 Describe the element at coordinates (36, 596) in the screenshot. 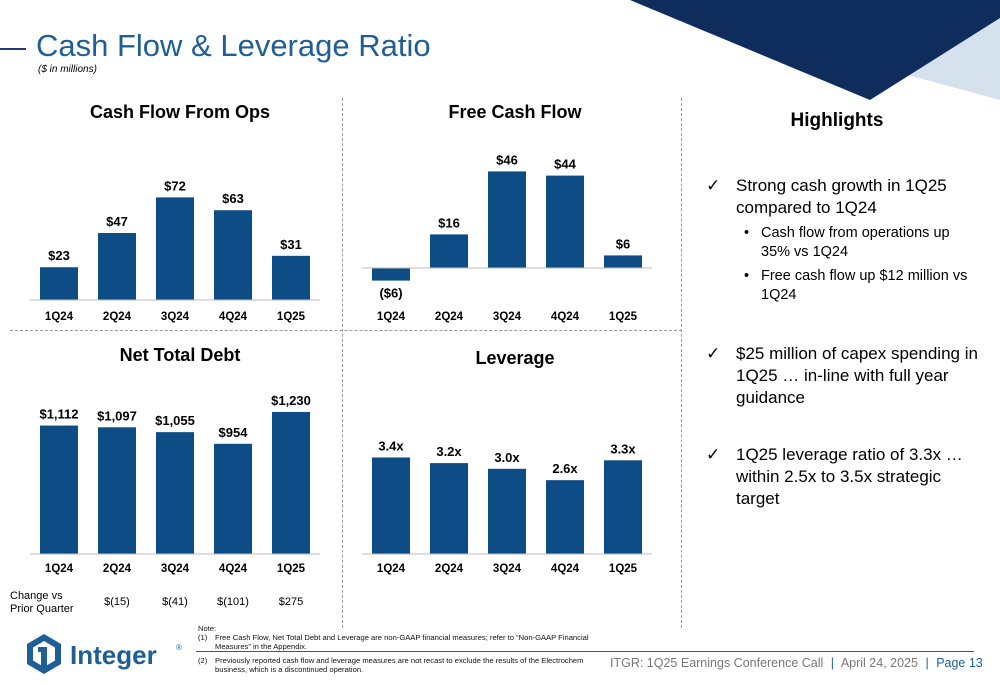

I see `change-label-line1: Change vs` at that location.